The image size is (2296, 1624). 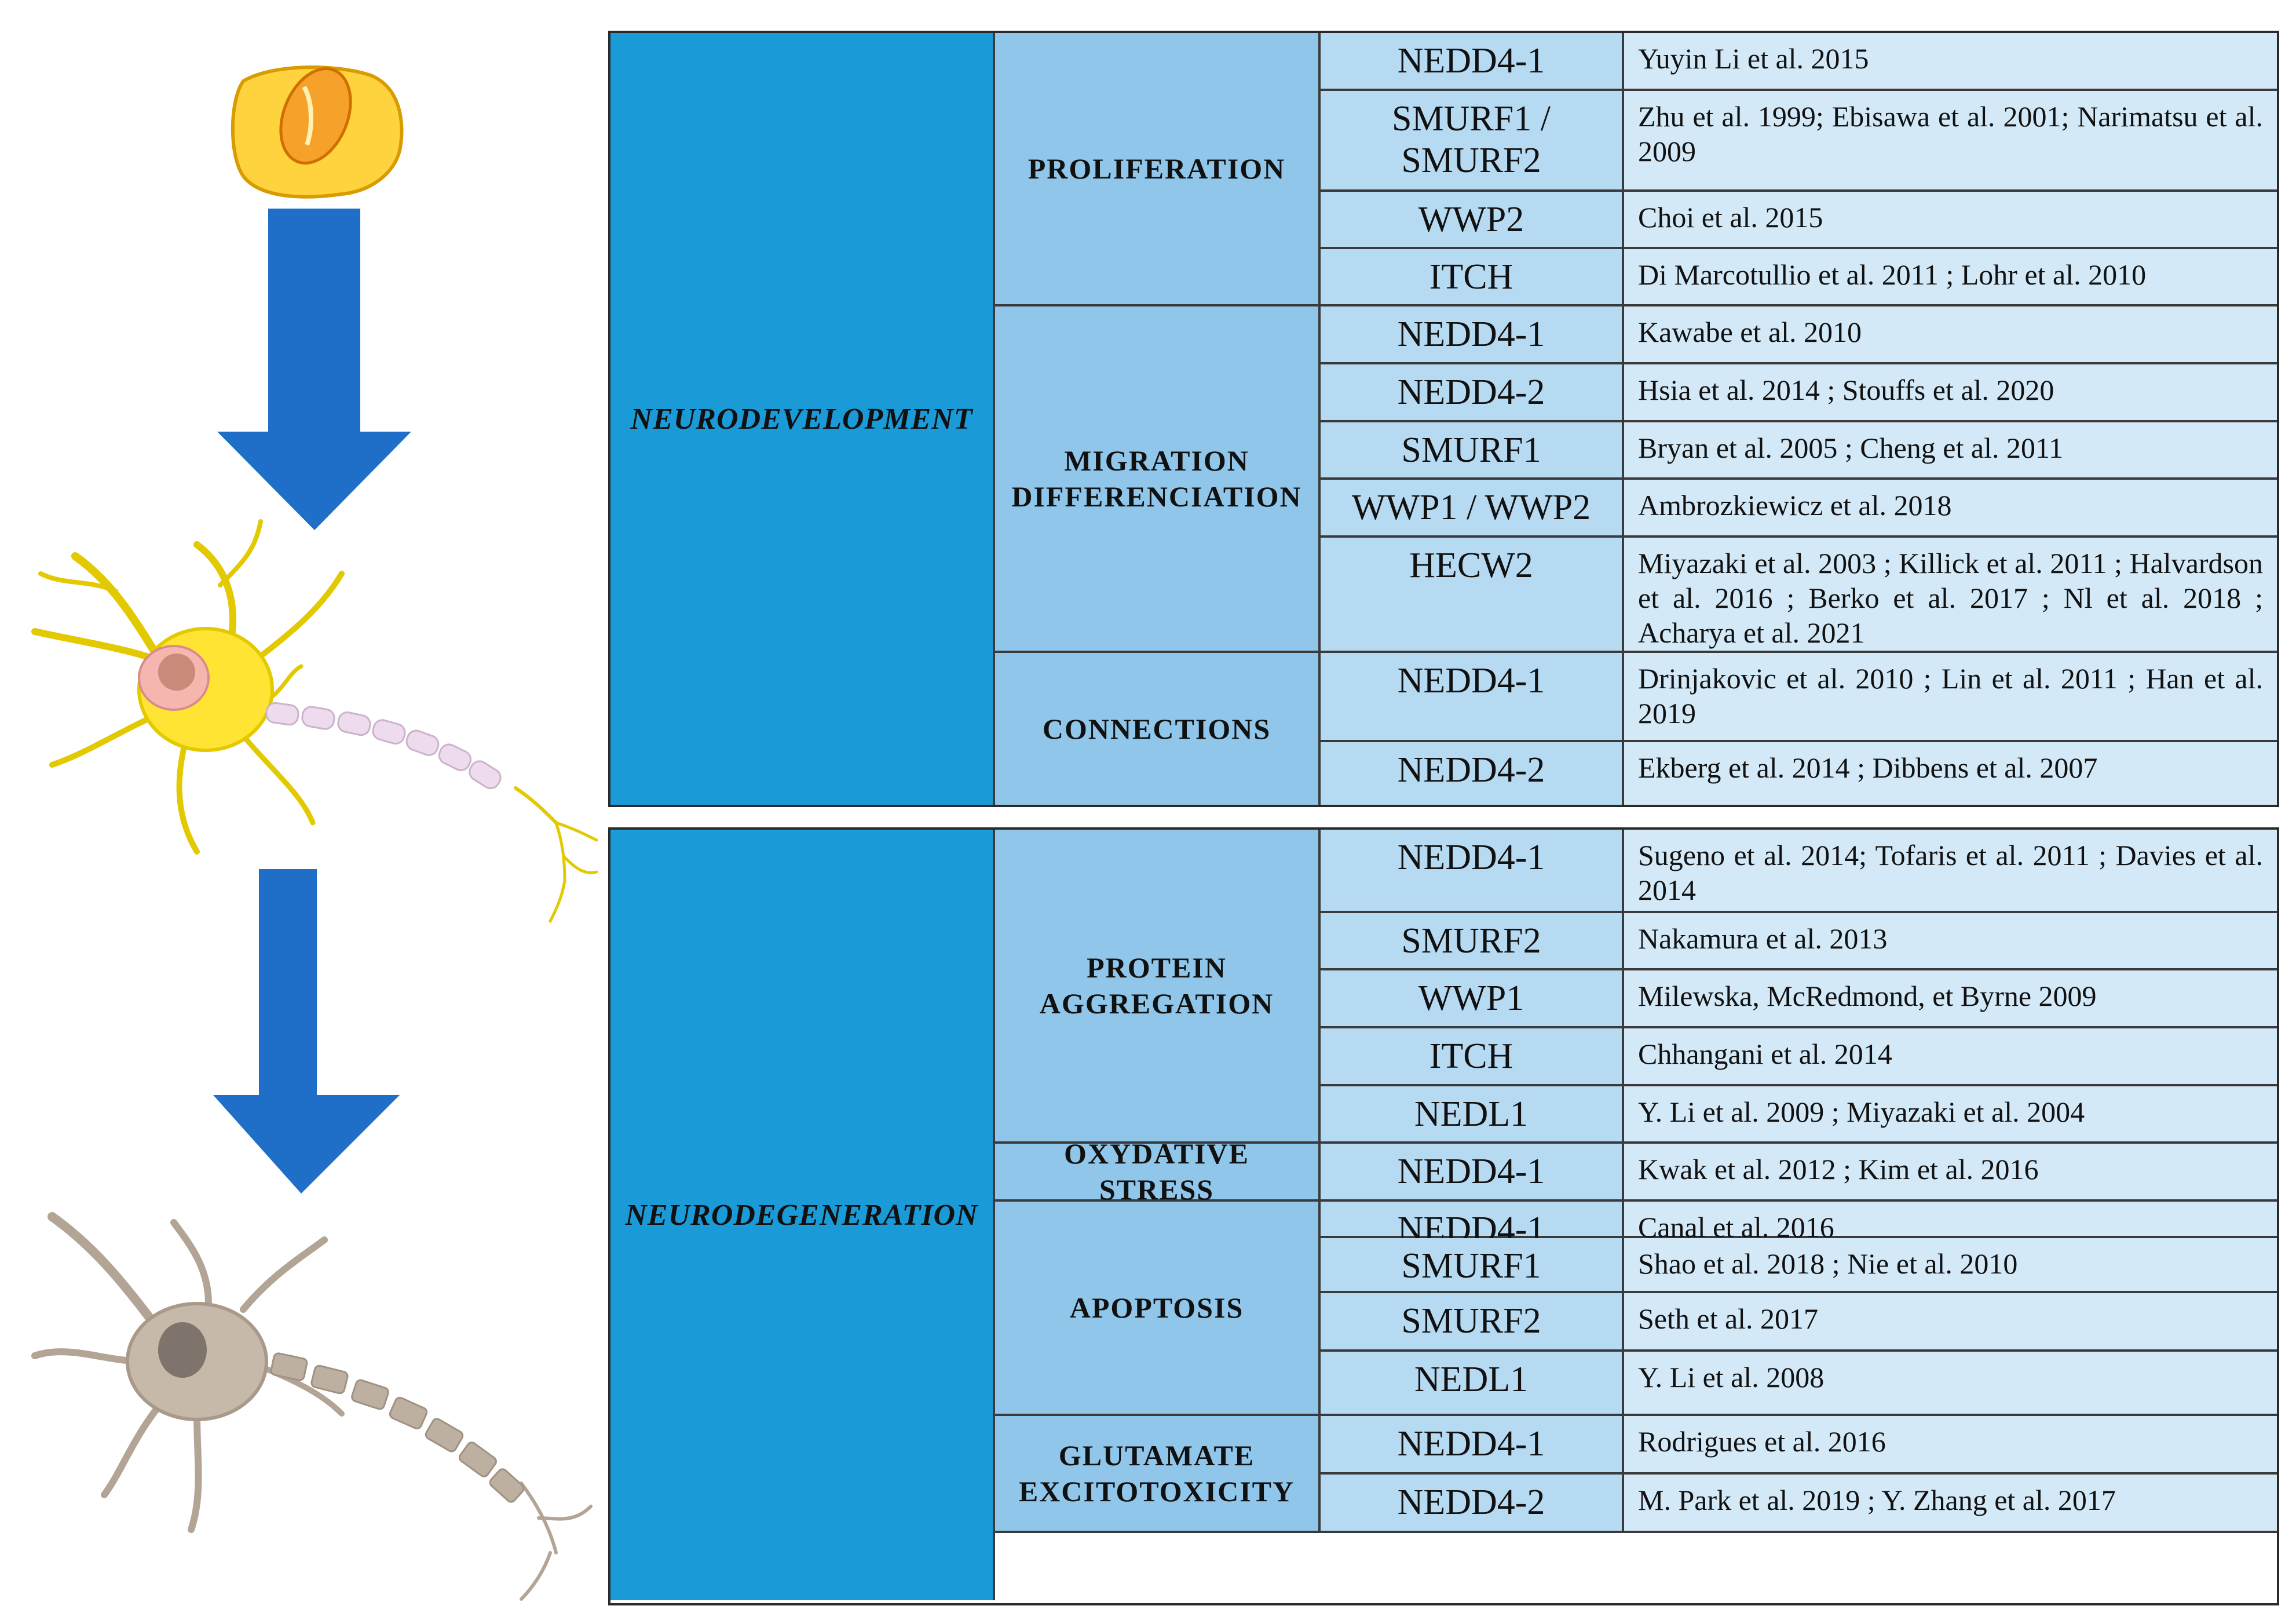 What do you see at coordinates (1158, 479) in the screenshot?
I see `category-label: MIGRATION DIFFERENCIATION` at bounding box center [1158, 479].